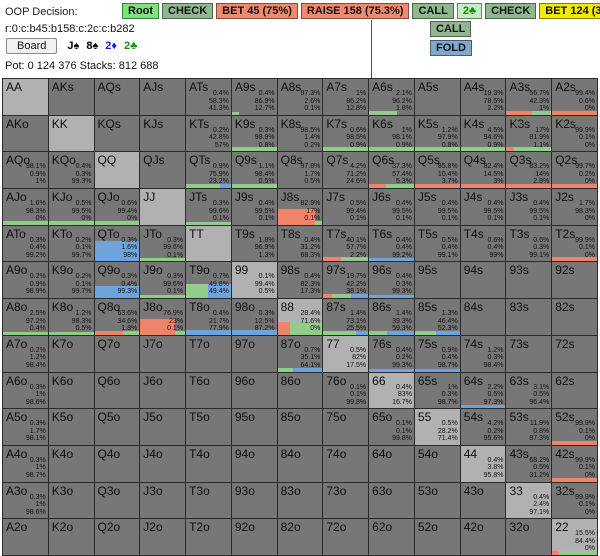 The height and width of the screenshot is (556, 600). What do you see at coordinates (208, 170) in the screenshot?
I see `grid-cell-qts: QTs 0.9% 75.9% 23.2%` at bounding box center [208, 170].